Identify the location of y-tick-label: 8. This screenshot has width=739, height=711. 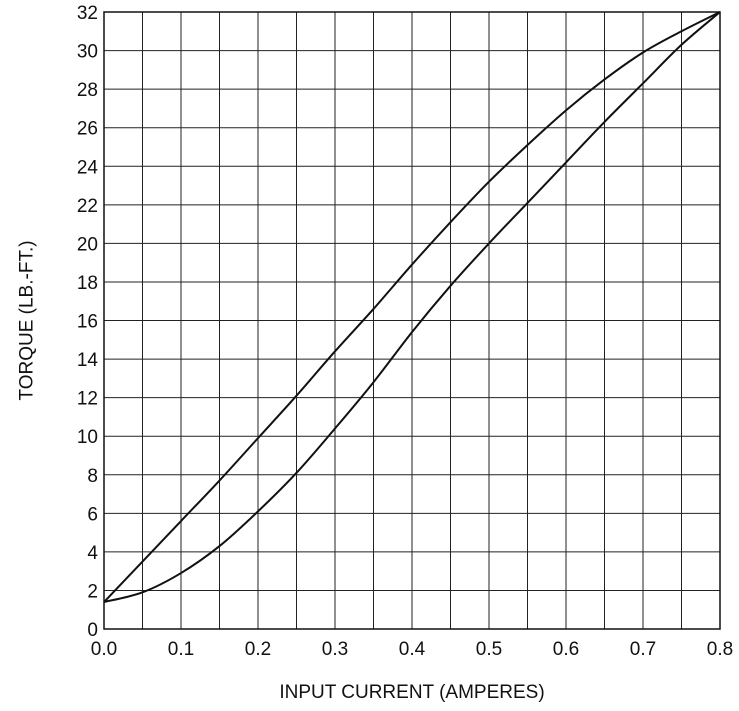
(92, 476).